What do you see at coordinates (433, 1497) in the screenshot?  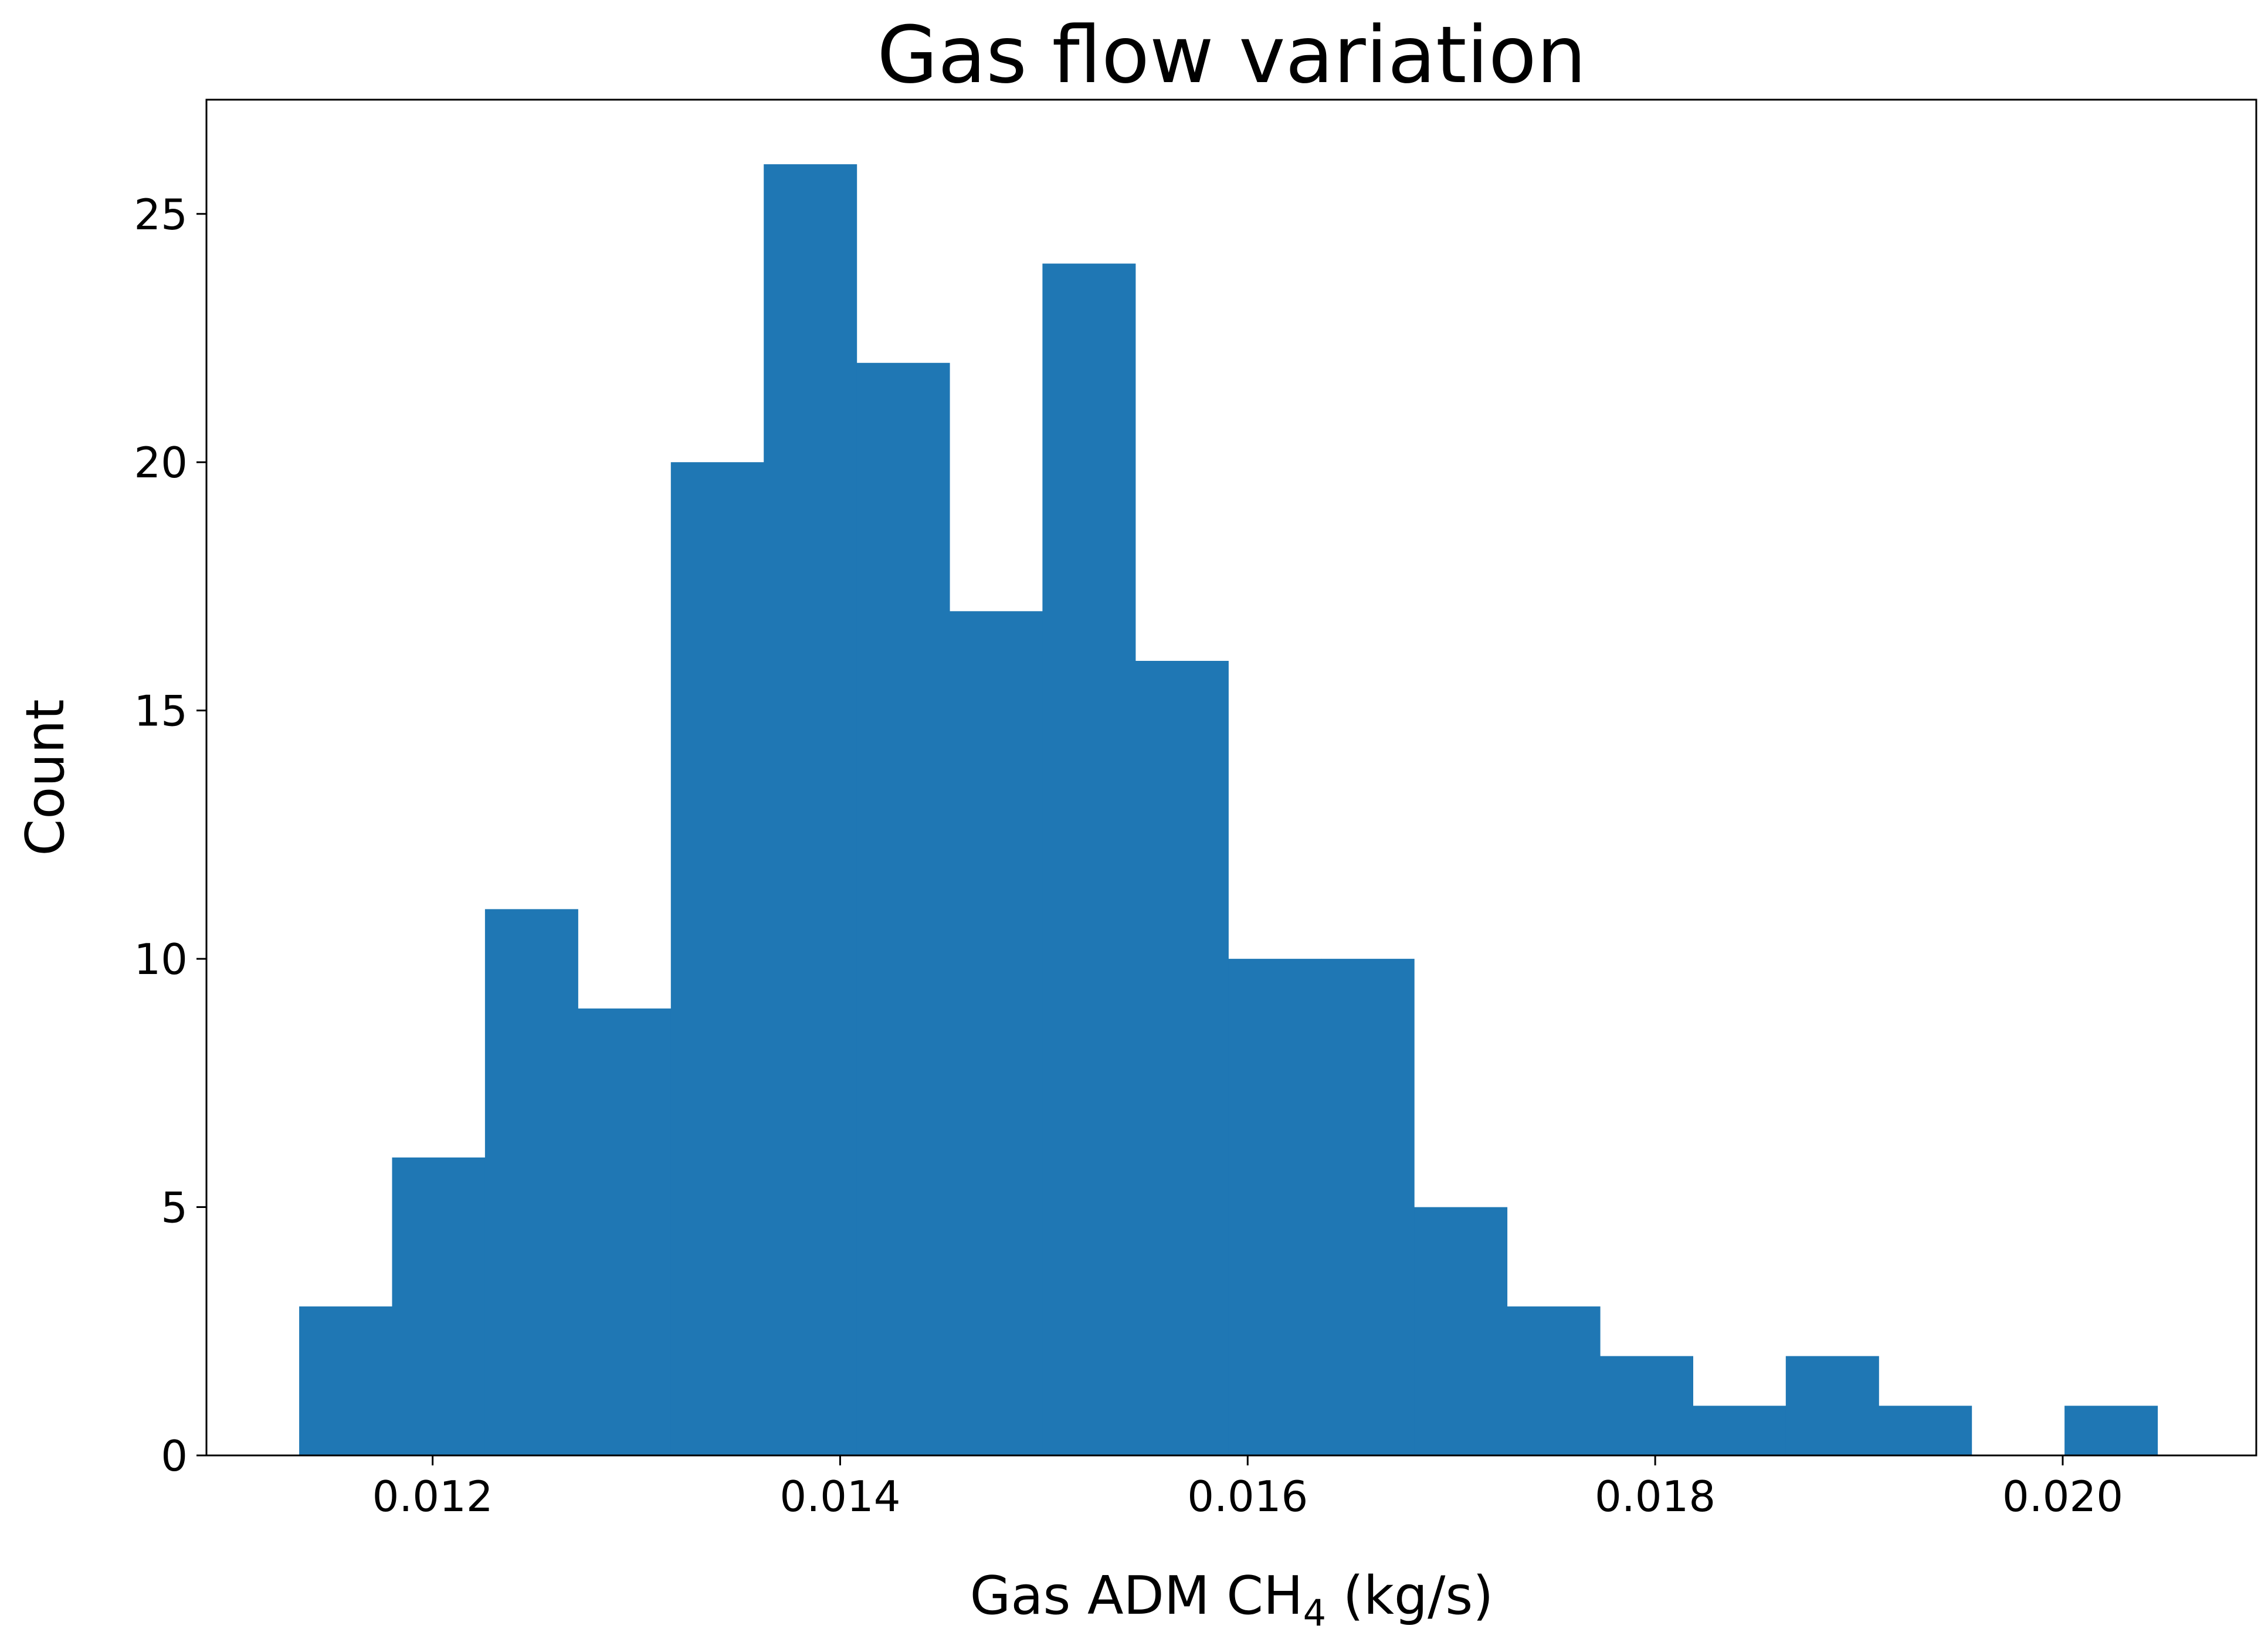 I see `x-tick-label: 0.012` at bounding box center [433, 1497].